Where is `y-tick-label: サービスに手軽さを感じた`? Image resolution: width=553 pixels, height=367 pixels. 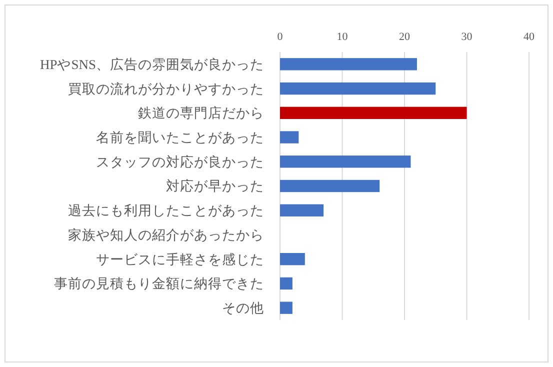 y-tick-label: サービスに手軽さを感じた is located at coordinates (180, 259).